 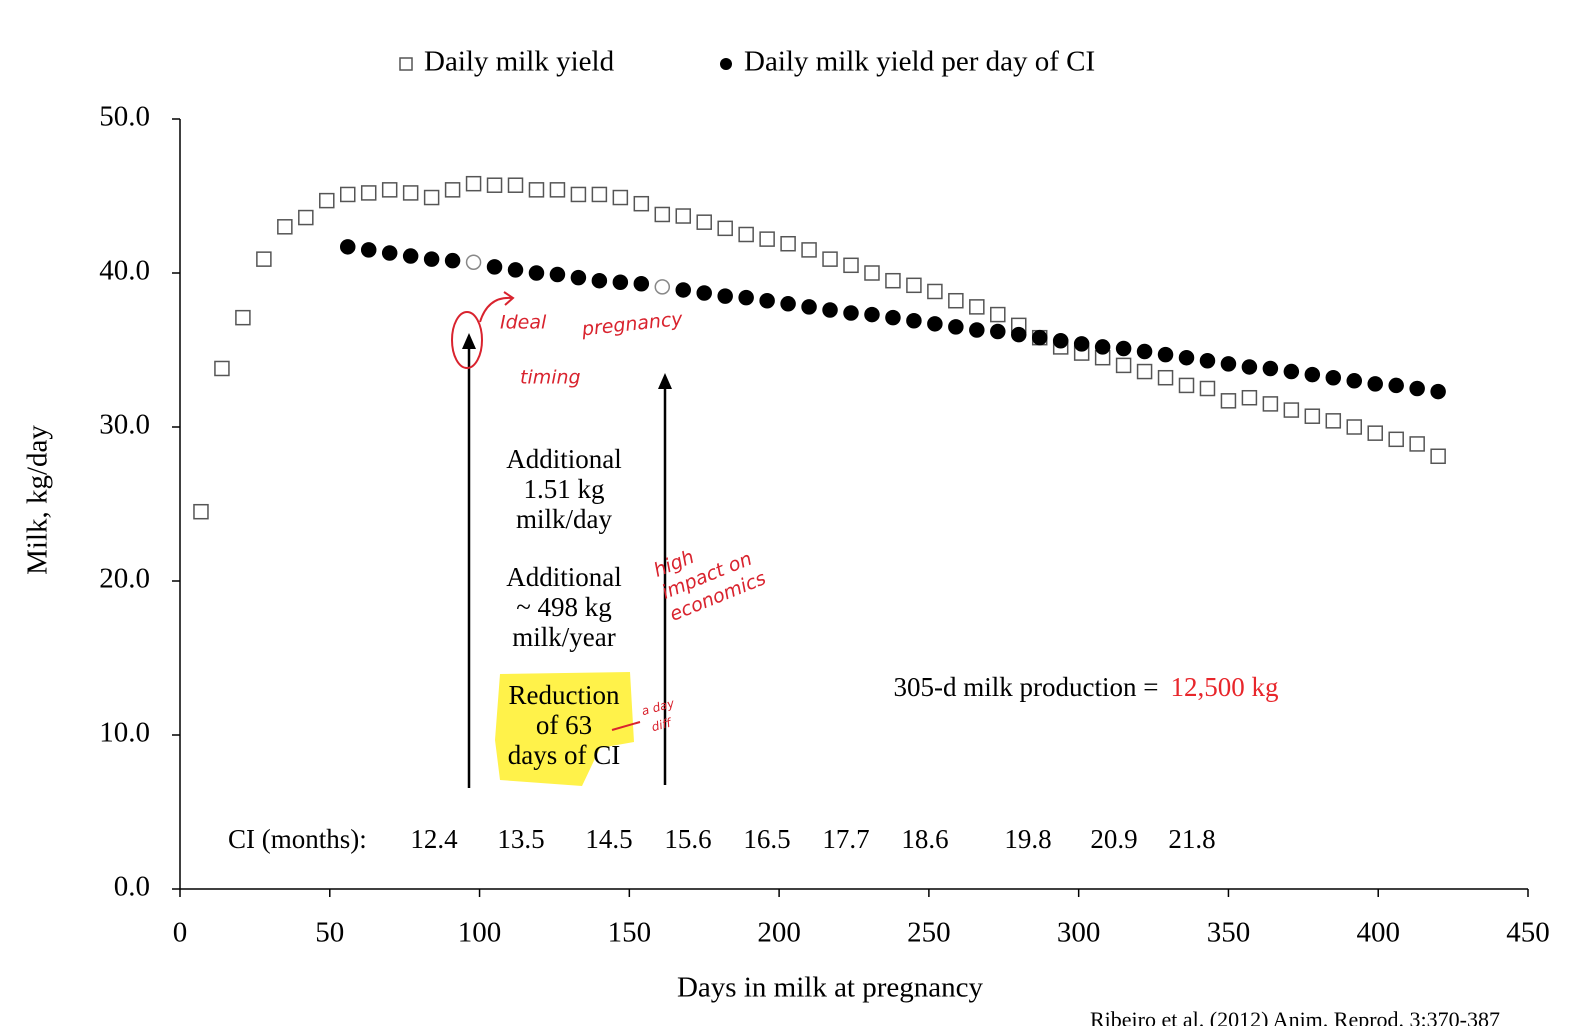 What do you see at coordinates (519, 62) in the screenshot?
I see `legend-label: Daily milk yield` at bounding box center [519, 62].